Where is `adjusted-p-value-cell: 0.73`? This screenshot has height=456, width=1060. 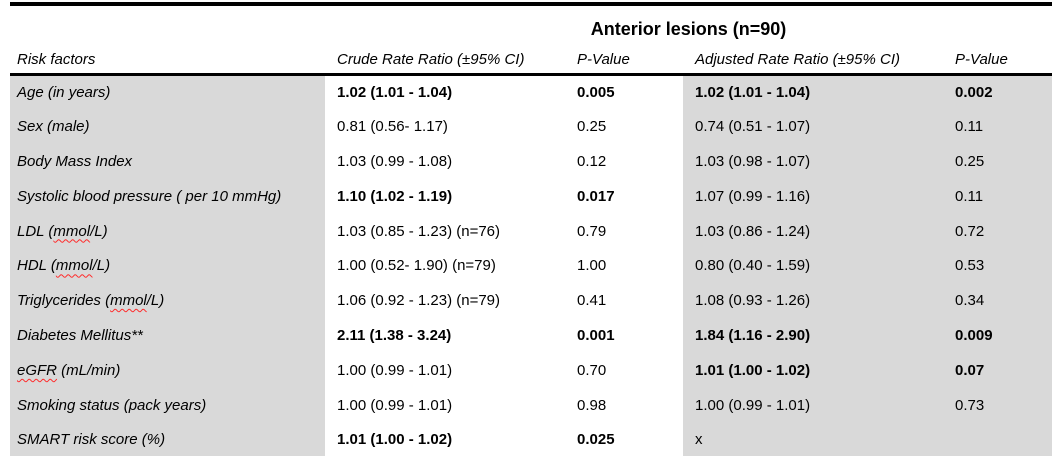 adjusted-p-value-cell: 0.73 is located at coordinates (1000, 405).